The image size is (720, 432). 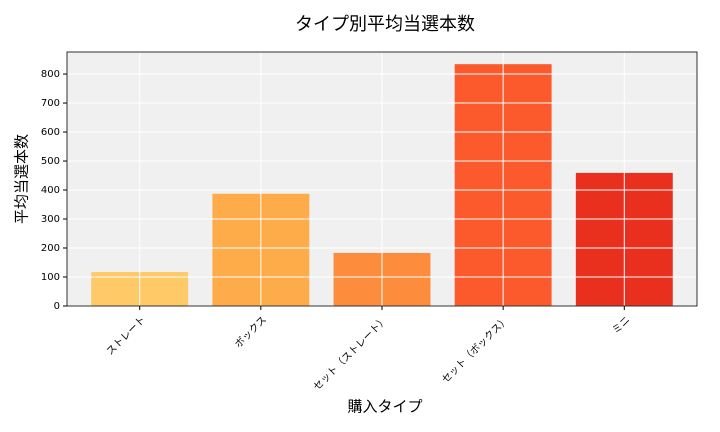 I want to click on y-tick-label: 800, so click(x=50, y=74).